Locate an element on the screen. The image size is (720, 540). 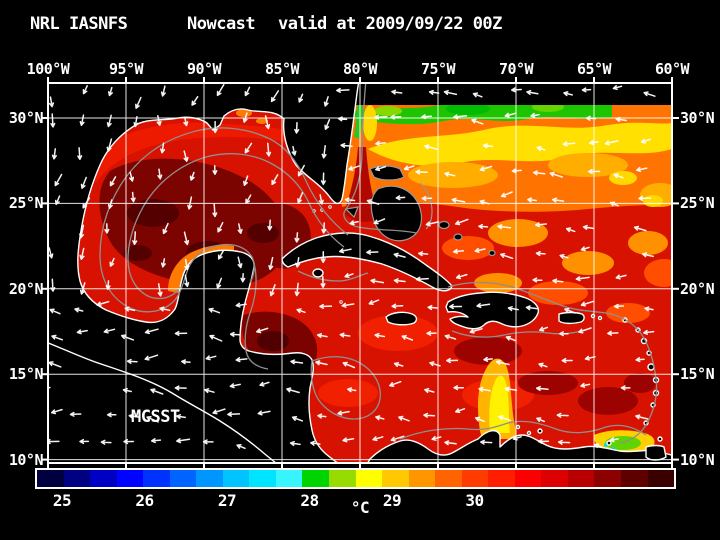
colorbar-tick: 28 is located at coordinates (309, 500).